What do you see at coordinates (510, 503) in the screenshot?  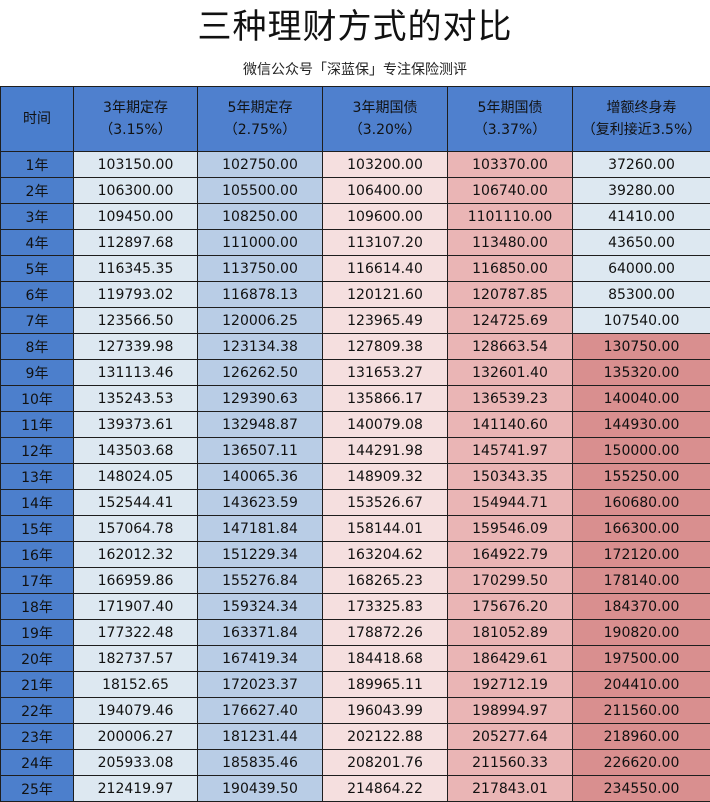 I see `cell-bond-5yr: 154944.71` at bounding box center [510, 503].